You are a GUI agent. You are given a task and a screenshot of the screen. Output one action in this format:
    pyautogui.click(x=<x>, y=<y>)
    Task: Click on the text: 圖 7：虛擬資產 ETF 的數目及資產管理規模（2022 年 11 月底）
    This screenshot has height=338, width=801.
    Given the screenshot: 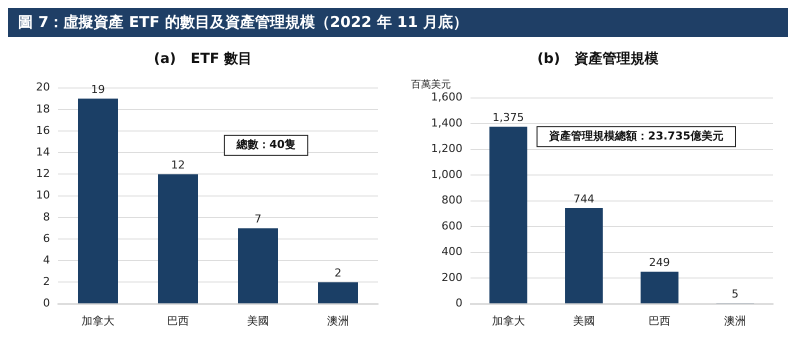 What is the action you would take?
    pyautogui.click(x=243, y=22)
    